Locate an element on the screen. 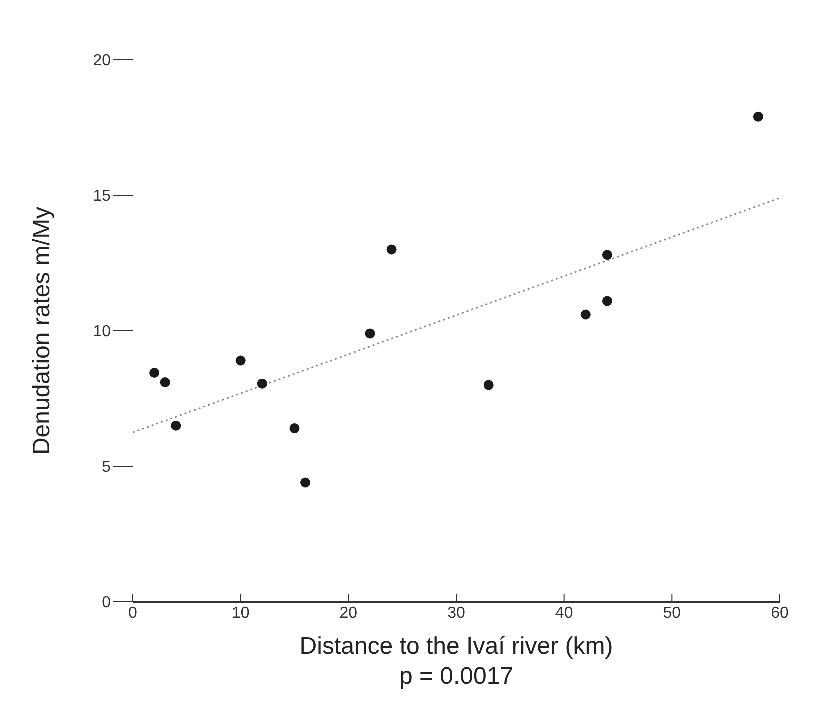  x-tick-label: 50 is located at coordinates (672, 613).